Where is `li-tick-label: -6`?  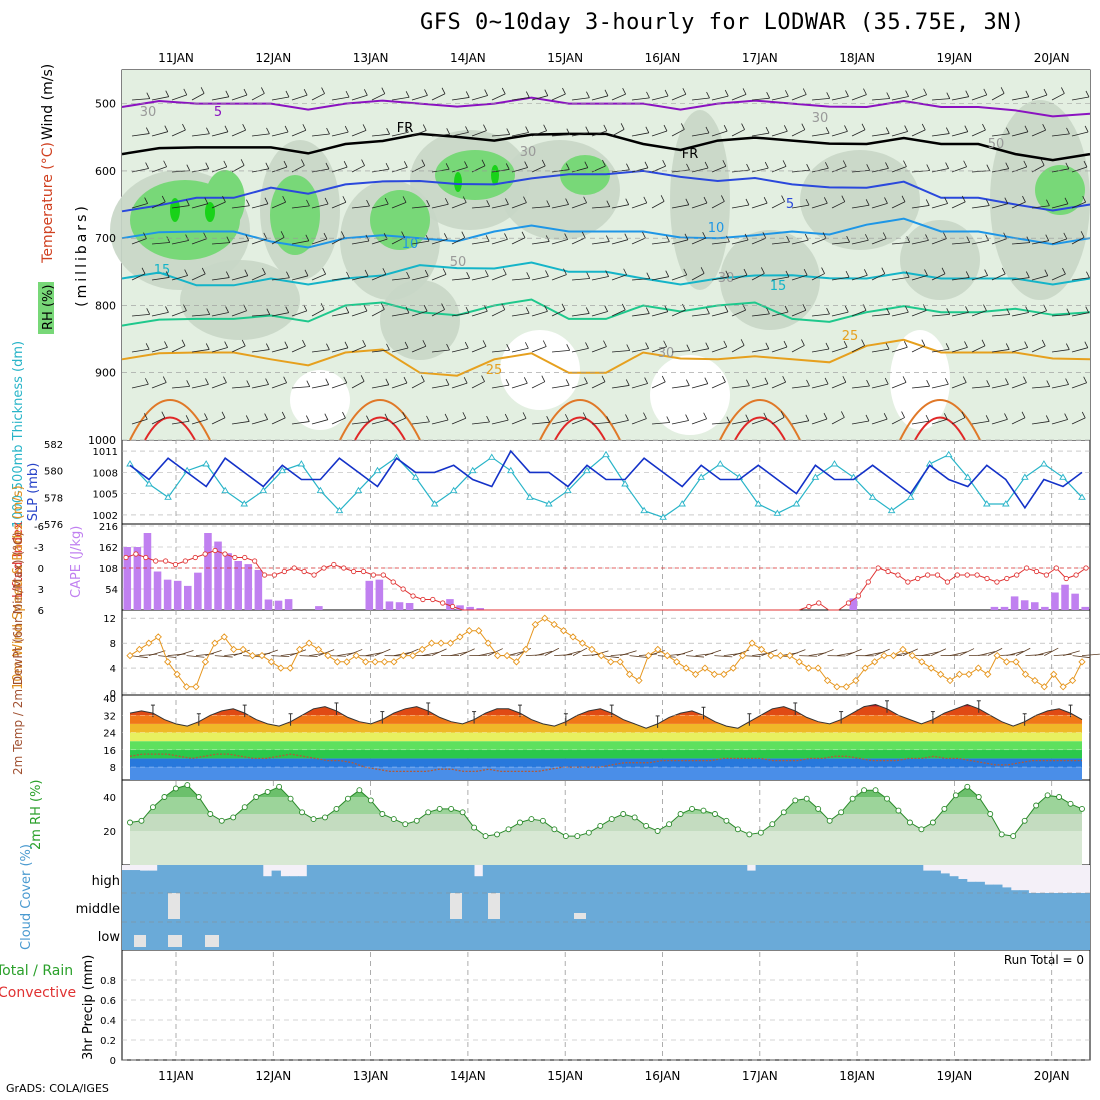
li-tick-label: -6 is located at coordinates (39, 527).